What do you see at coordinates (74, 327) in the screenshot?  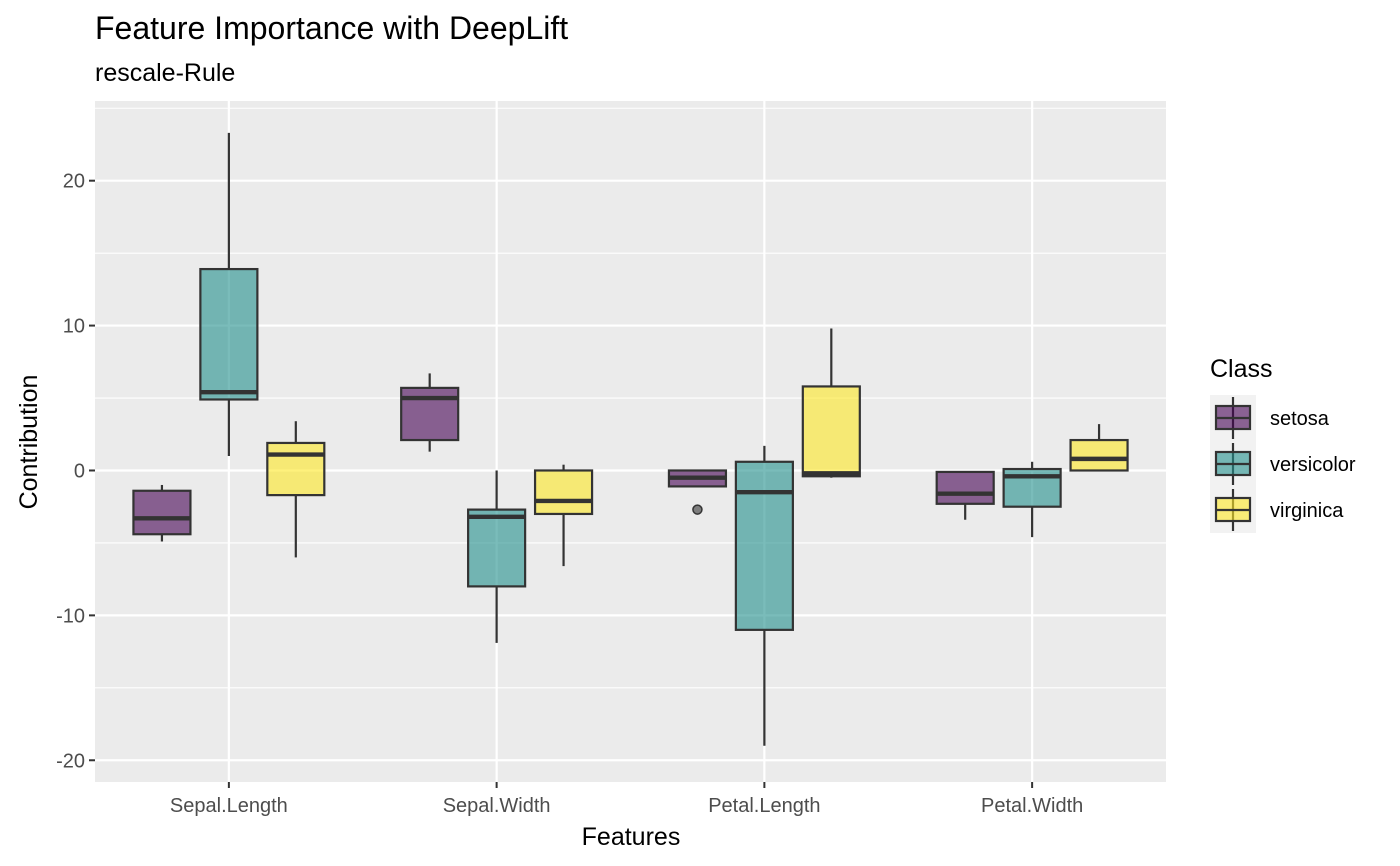 I see `y-tick-label: 10` at bounding box center [74, 327].